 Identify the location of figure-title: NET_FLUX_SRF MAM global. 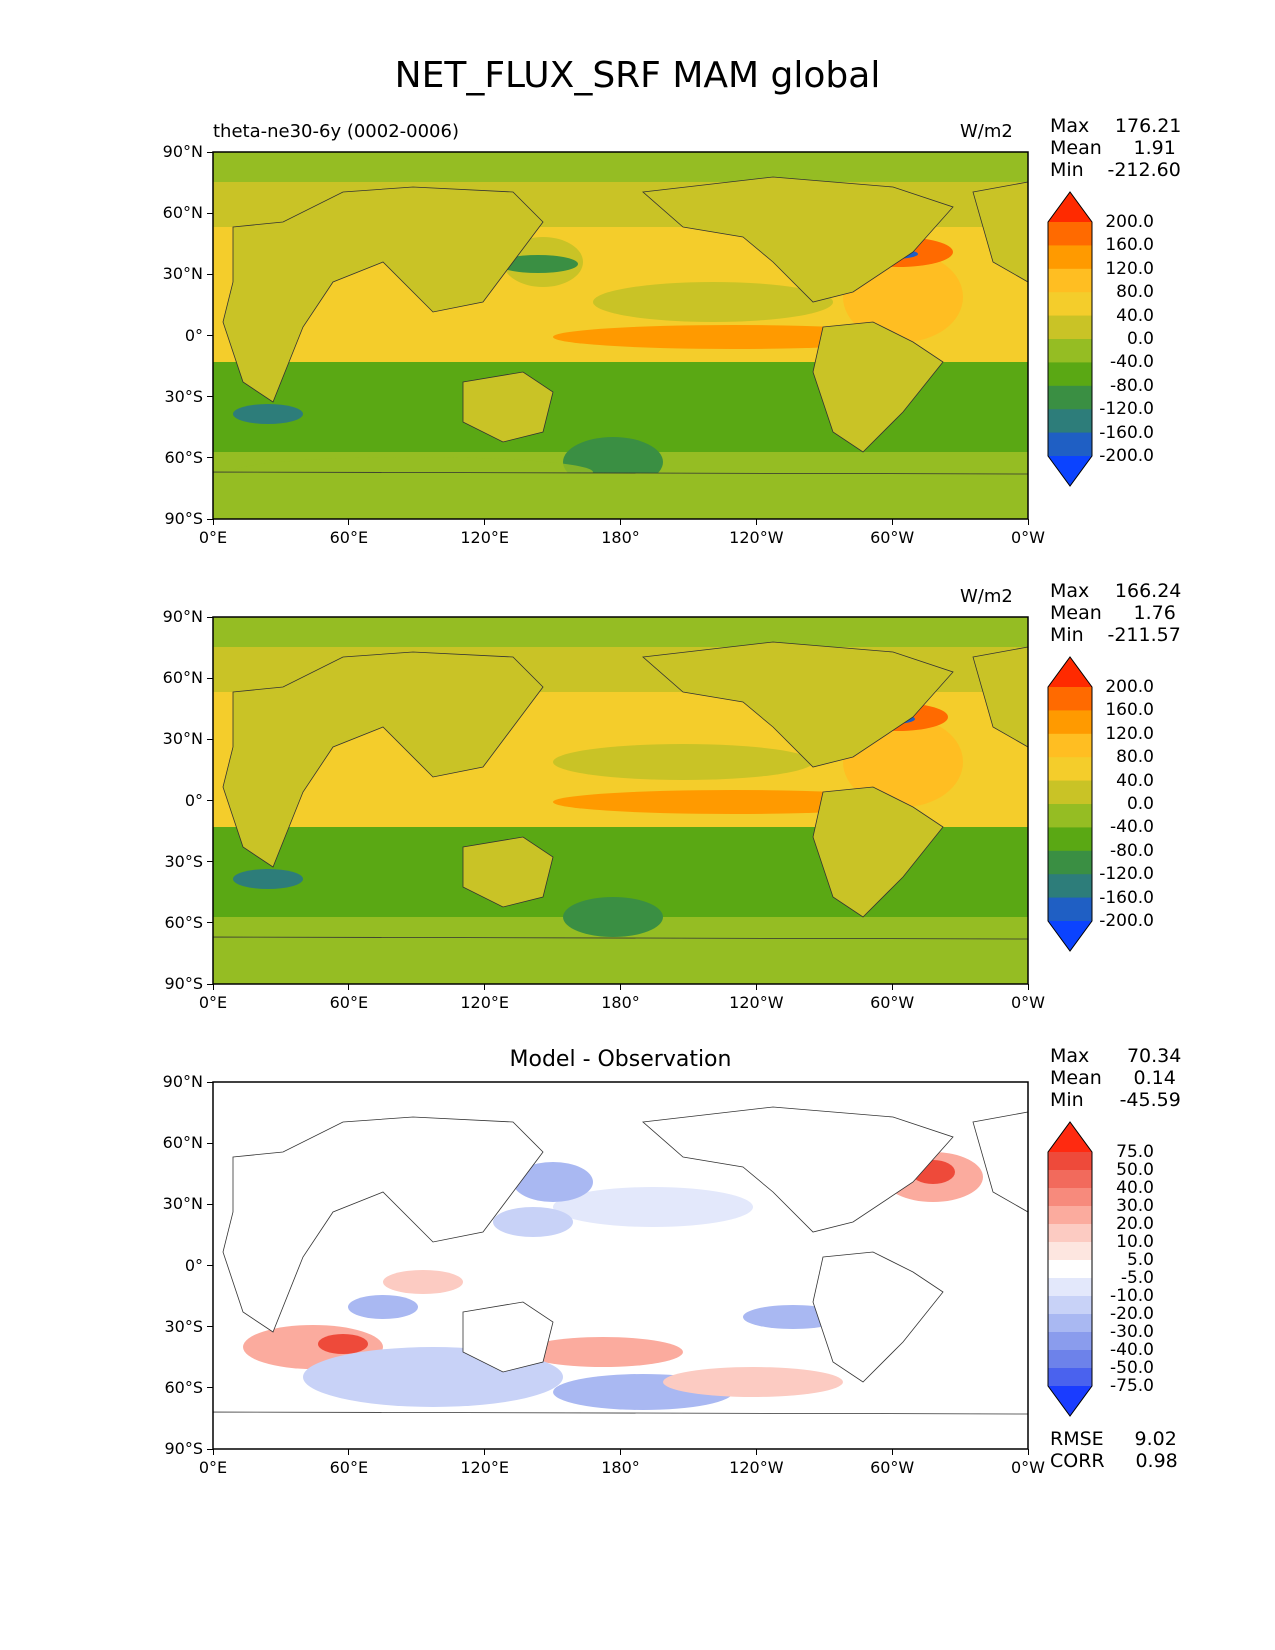
(637, 75).